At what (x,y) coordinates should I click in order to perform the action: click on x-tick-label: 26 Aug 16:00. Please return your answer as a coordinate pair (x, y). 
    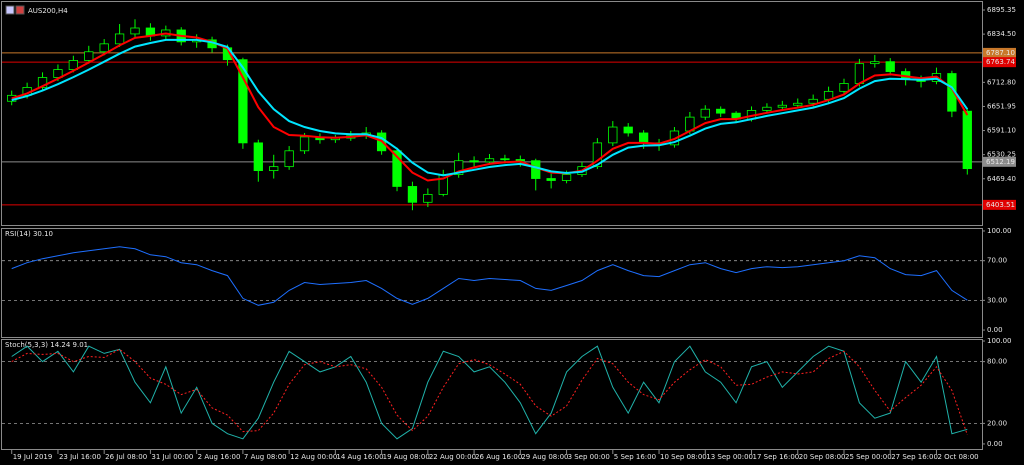
    Looking at the image, I should click on (498, 457).